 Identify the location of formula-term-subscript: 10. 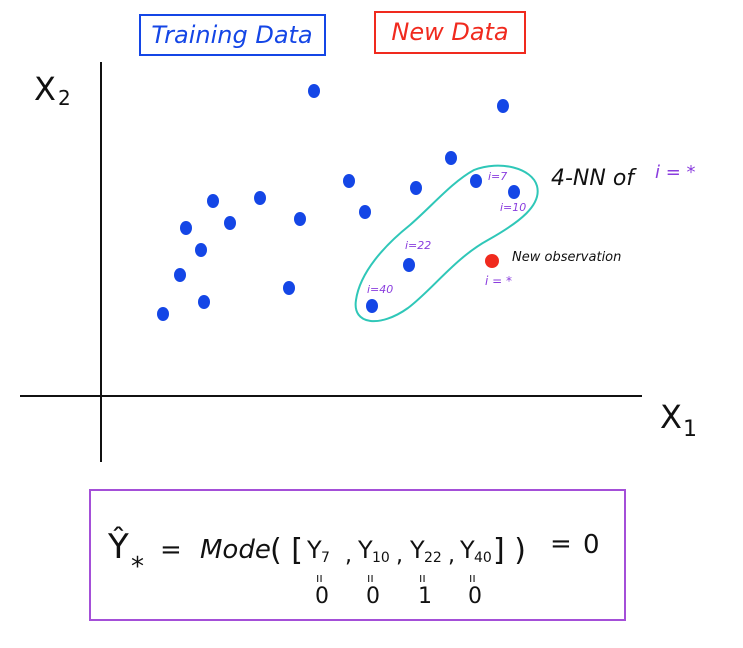
(381, 558).